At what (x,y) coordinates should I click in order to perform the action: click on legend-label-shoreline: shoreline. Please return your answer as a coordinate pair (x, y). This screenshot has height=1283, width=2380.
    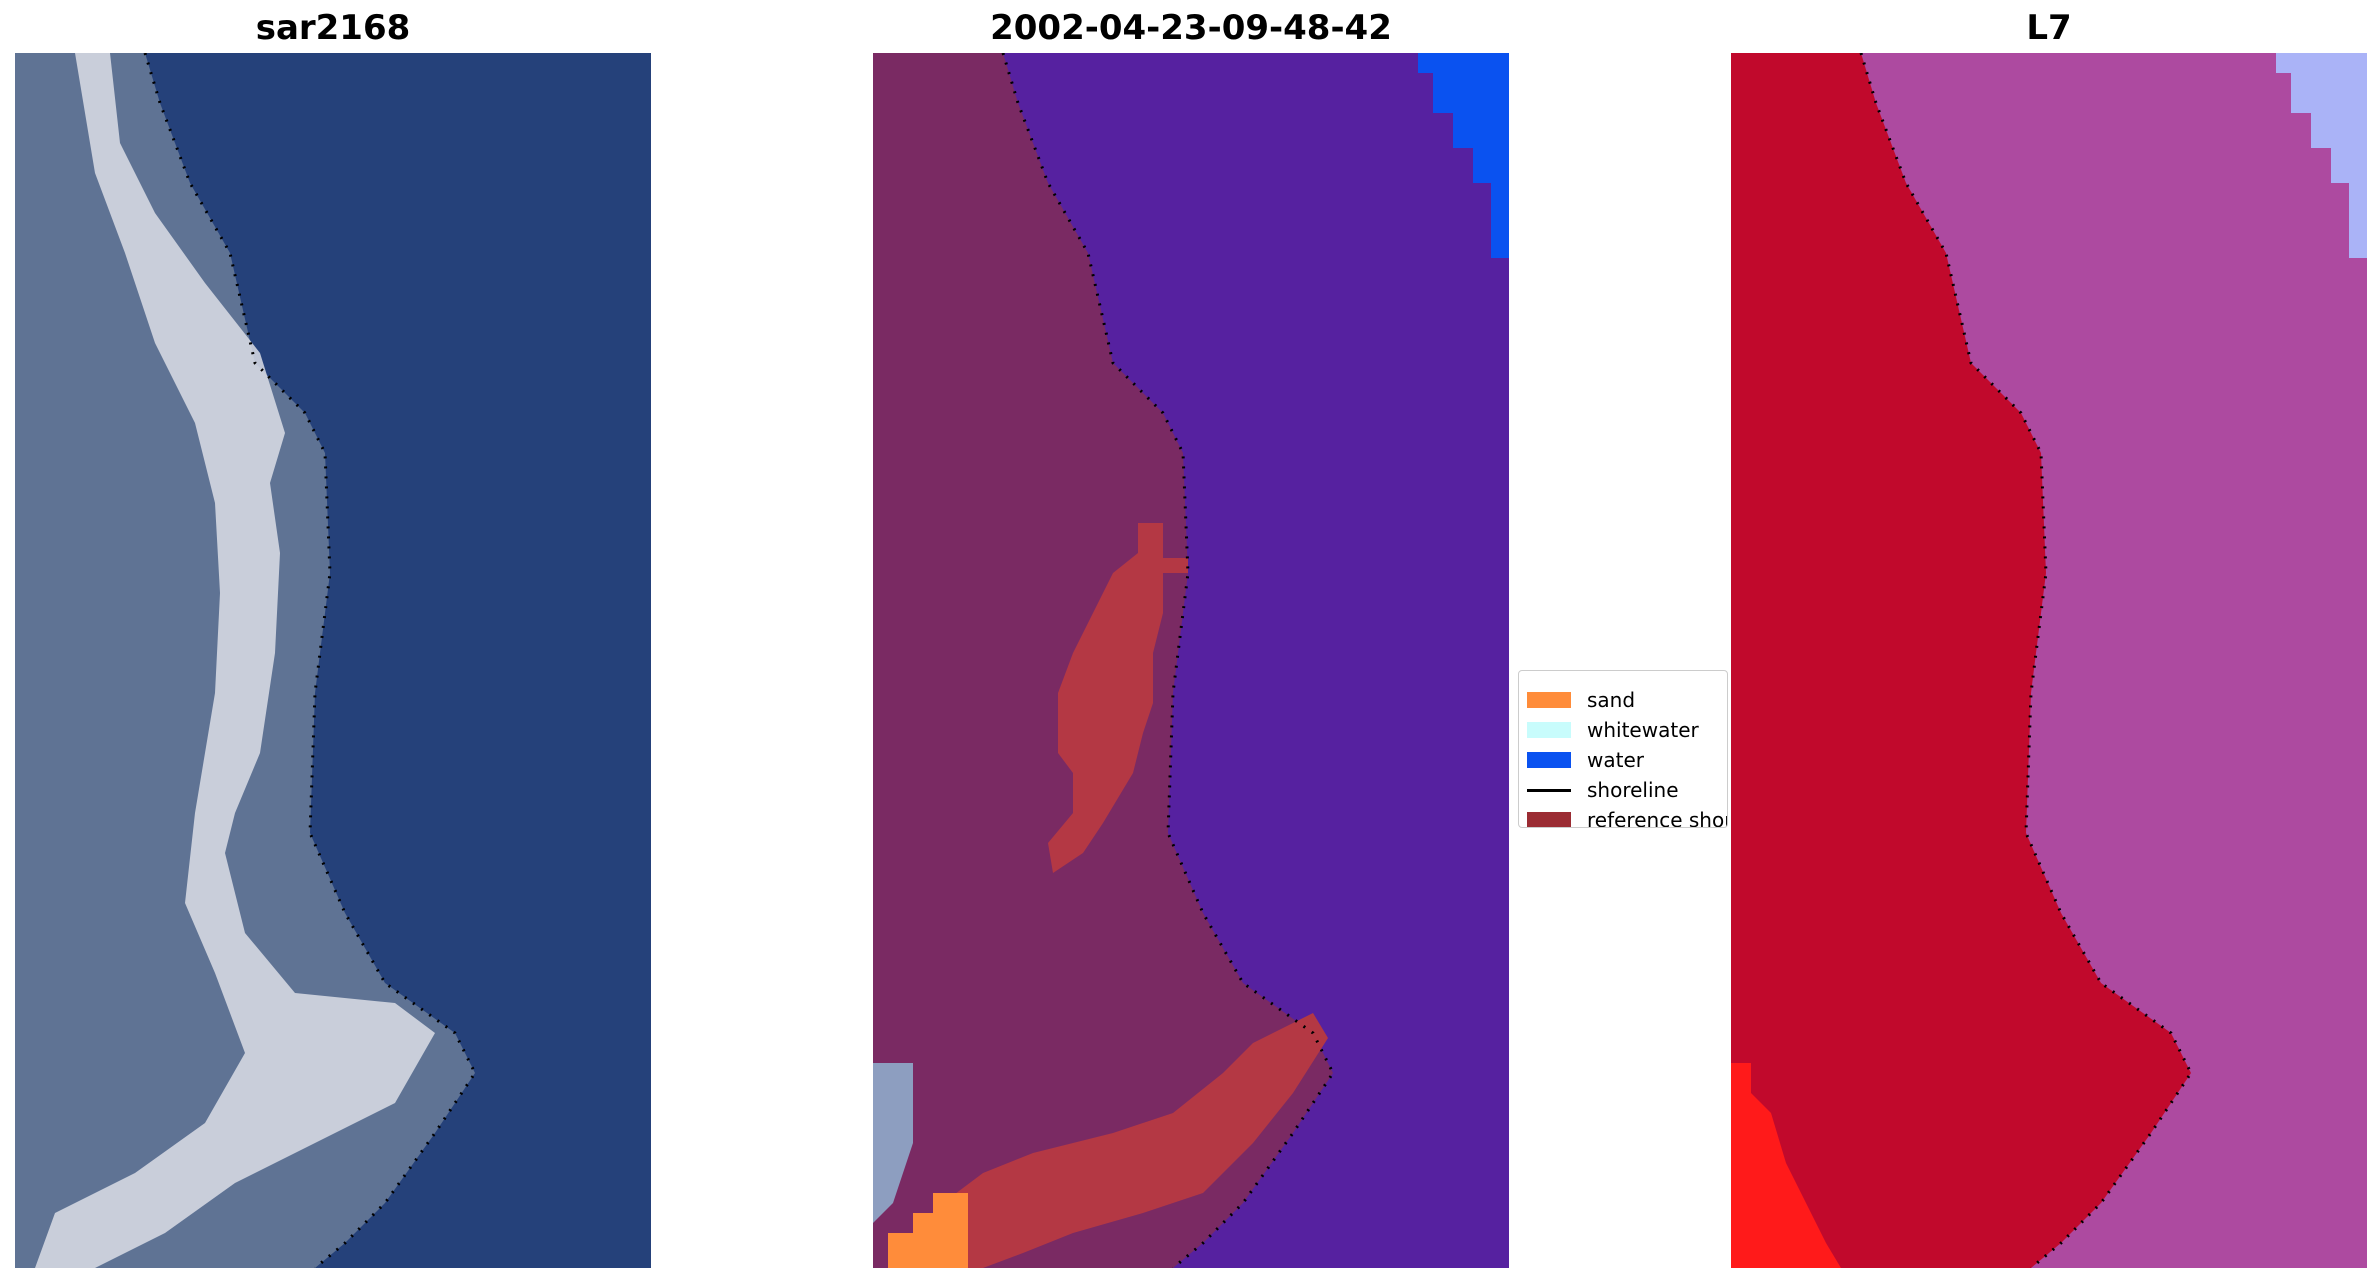
    Looking at the image, I should click on (1633, 790).